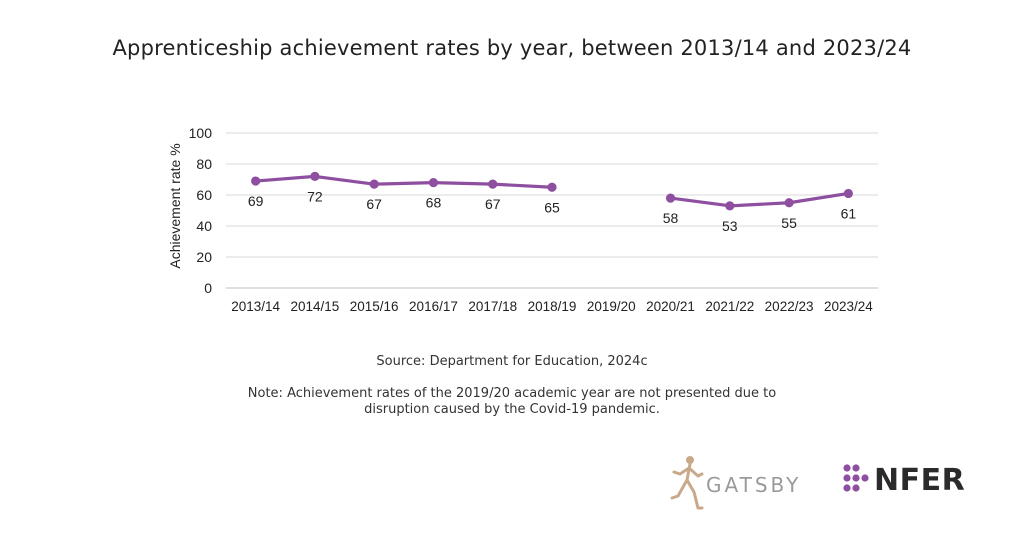 Image resolution: width=1024 pixels, height=536 pixels. Describe the element at coordinates (433, 306) in the screenshot. I see `x-tick-label: 2016/17` at that location.